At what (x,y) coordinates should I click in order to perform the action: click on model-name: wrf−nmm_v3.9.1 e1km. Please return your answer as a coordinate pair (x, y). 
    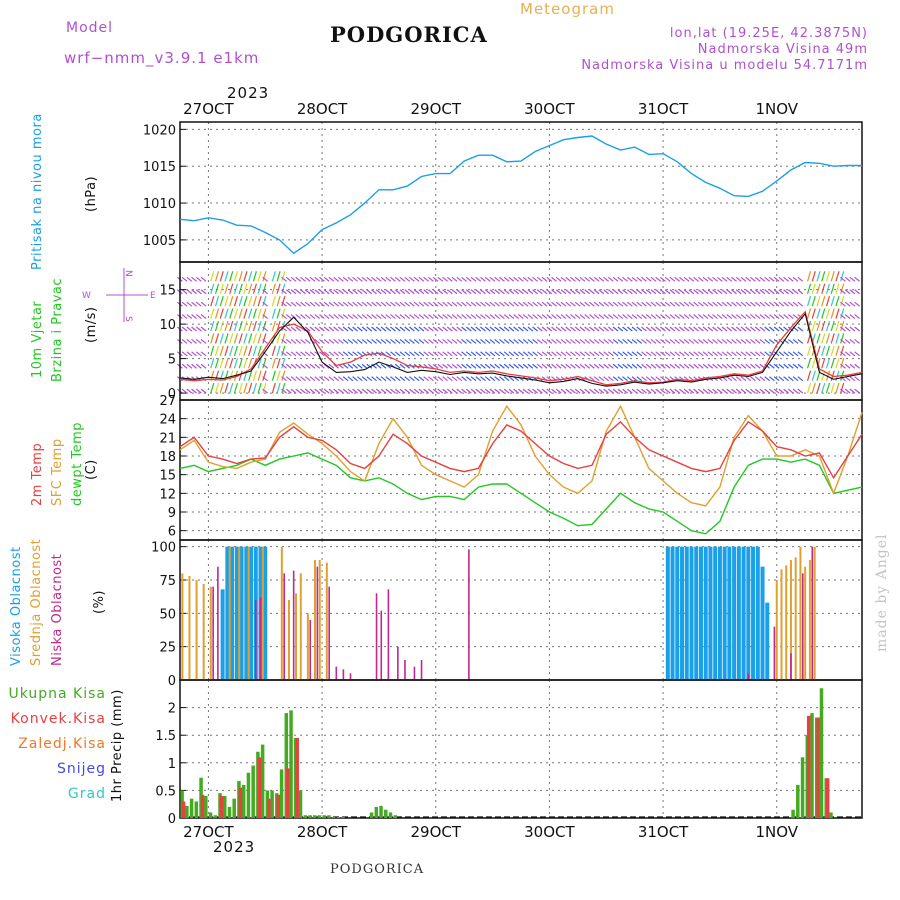
    Looking at the image, I should click on (162, 58).